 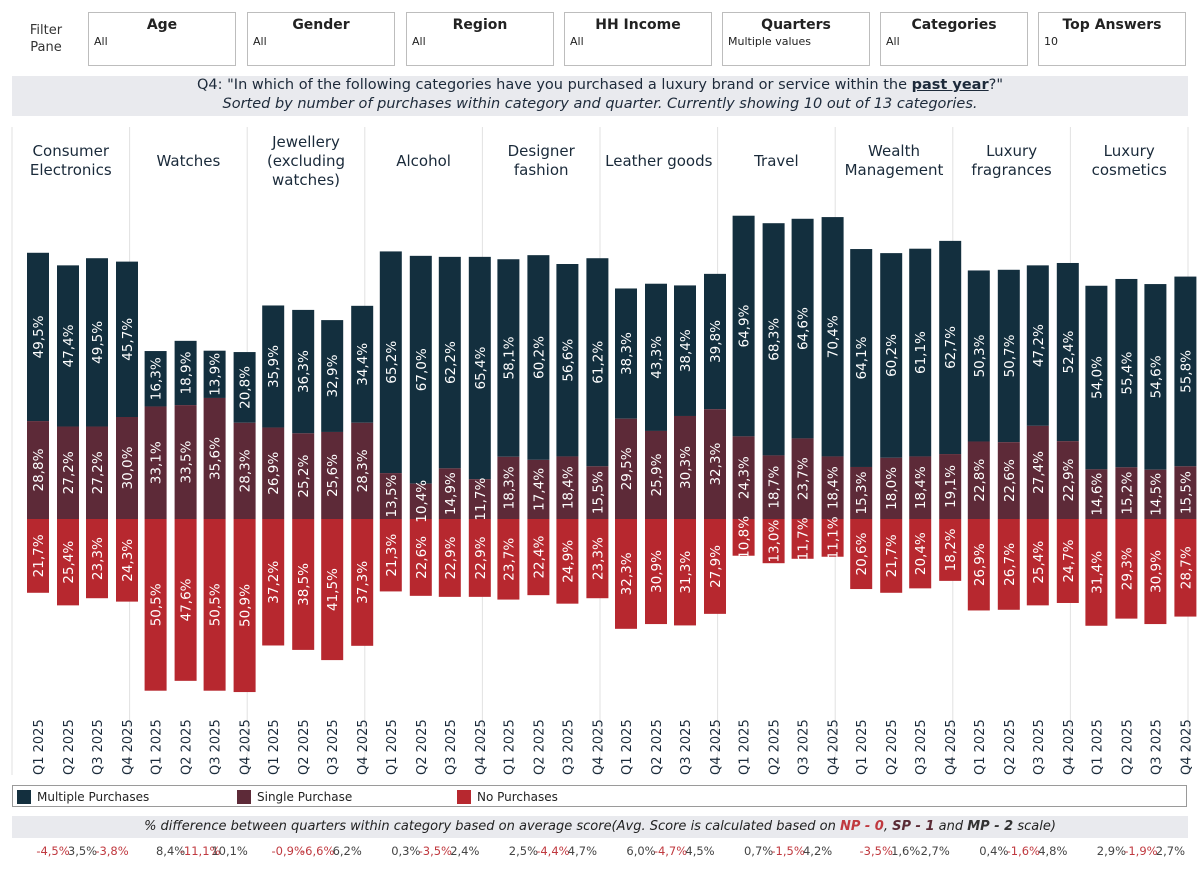 What do you see at coordinates (83, 797) in the screenshot?
I see `legend-item-multiple: Multiple Purchases` at bounding box center [83, 797].